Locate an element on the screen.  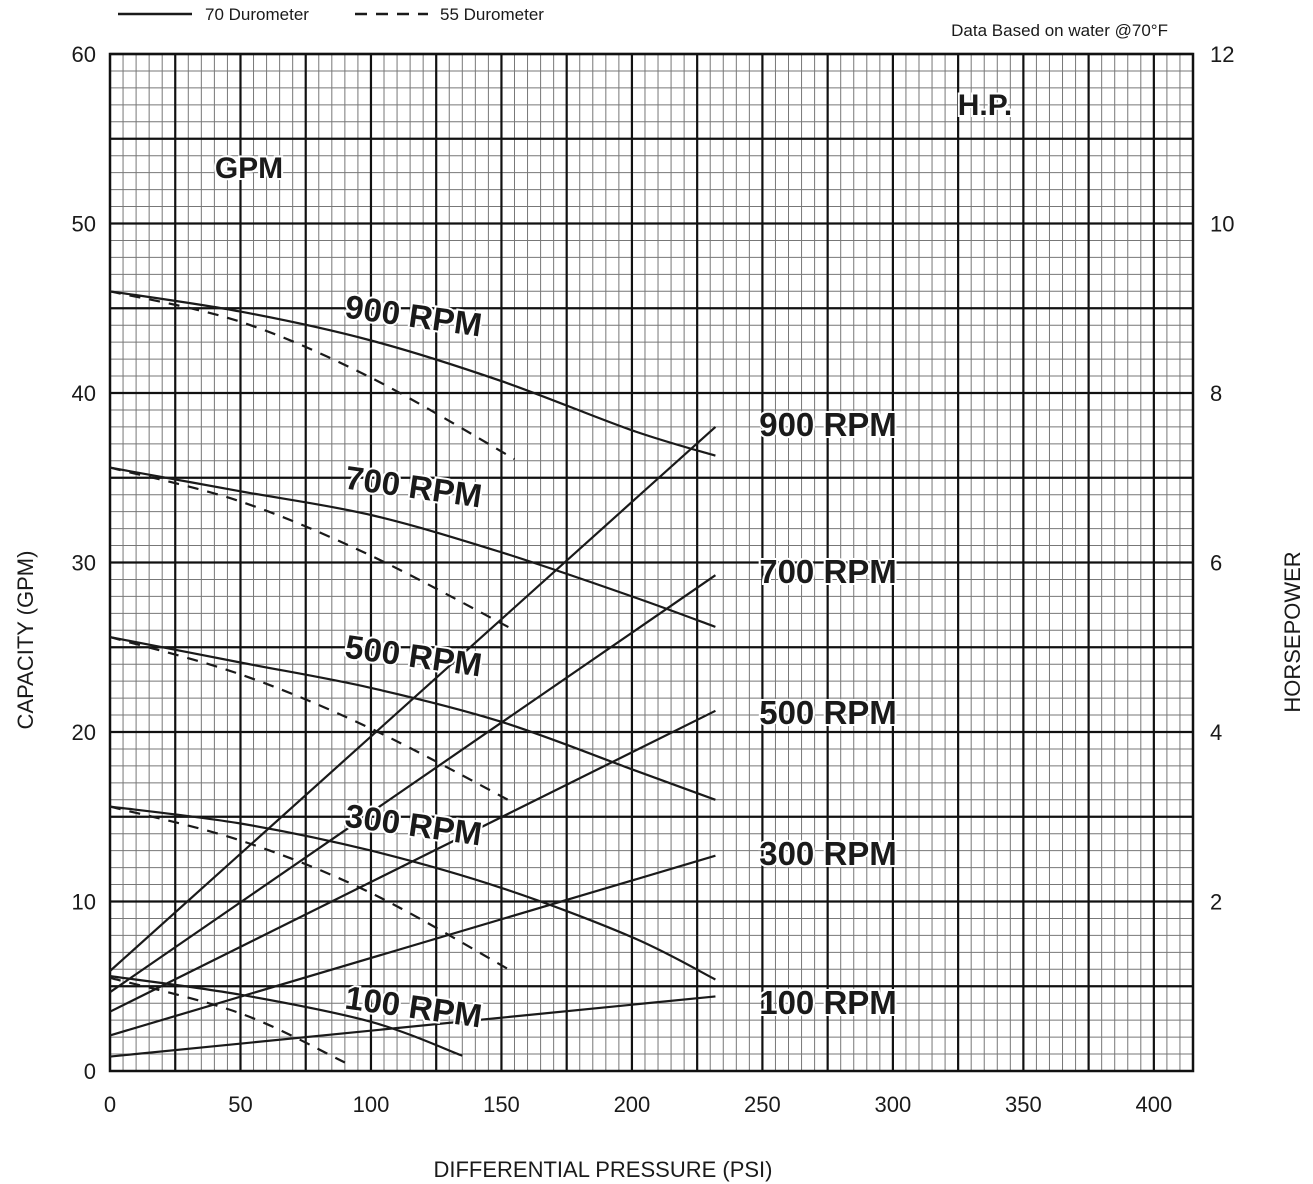
legend-dashed-label: 55 Durometer is located at coordinates (492, 14).